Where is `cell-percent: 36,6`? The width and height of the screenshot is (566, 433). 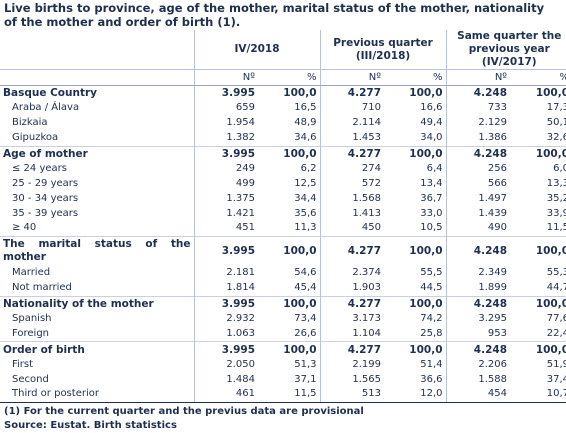
cell-percent: 36,6 is located at coordinates (431, 379).